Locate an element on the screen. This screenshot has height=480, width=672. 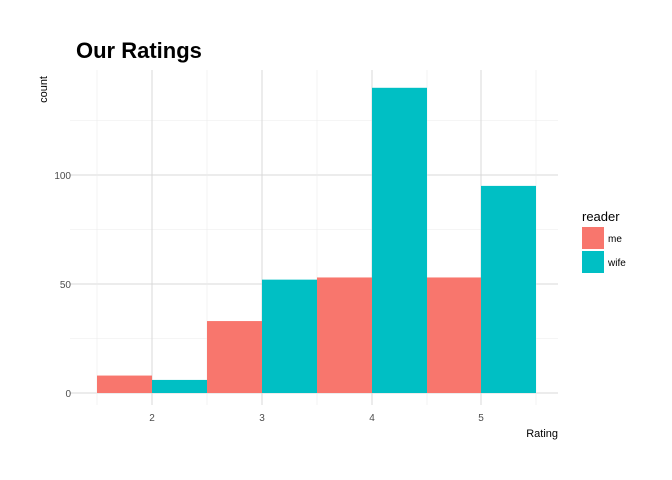
x-axis-ticks: 2 3 4 5 is located at coordinates (316, 418).